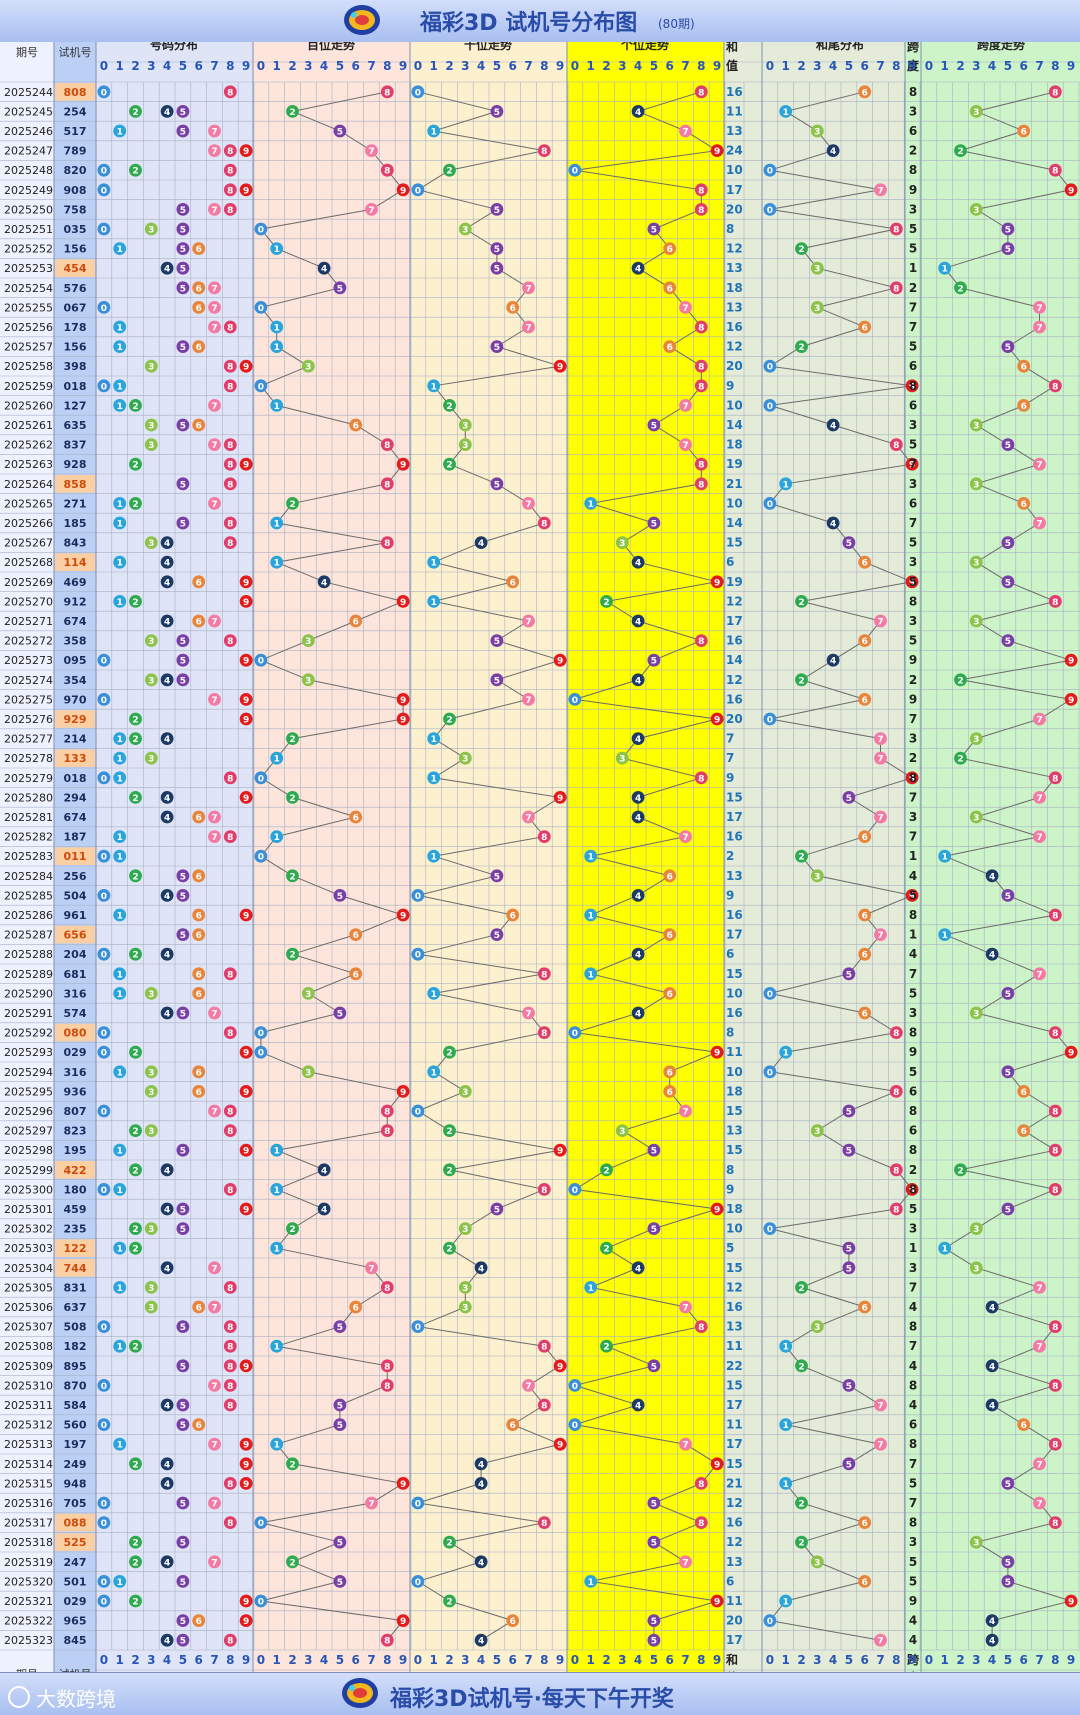 The width and height of the screenshot is (1080, 1715). I want to click on tens-ball-label: 0, so click(418, 191).